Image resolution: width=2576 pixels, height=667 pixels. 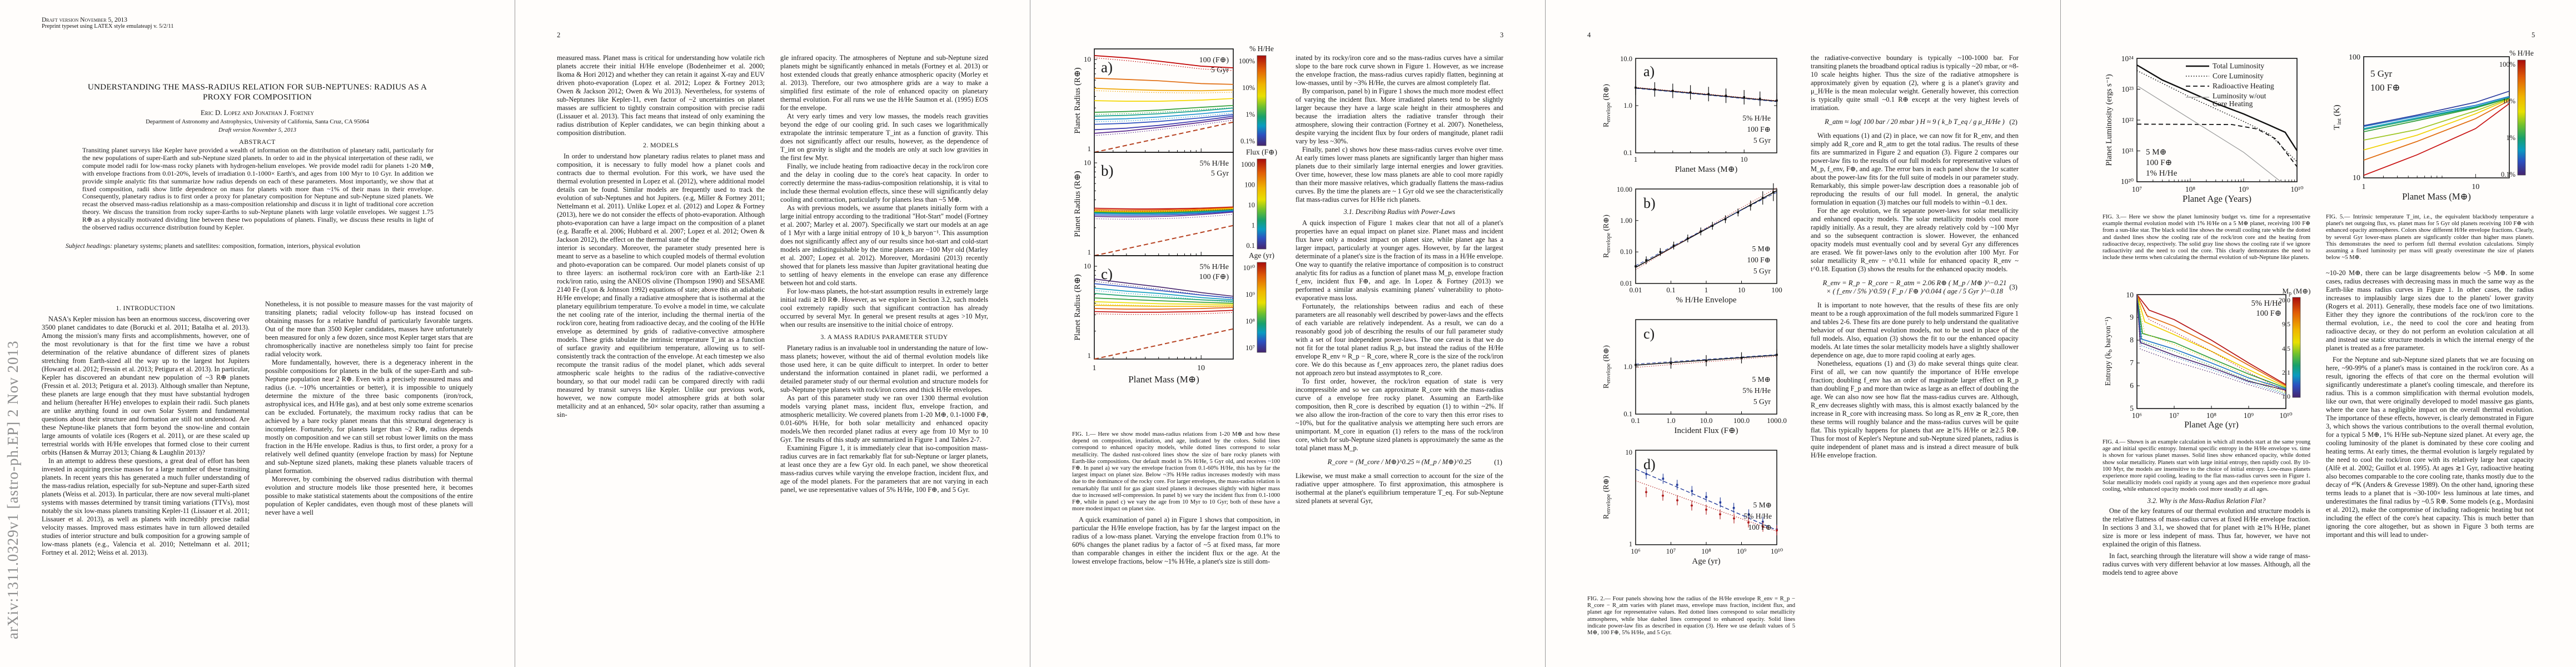 I want to click on fig1c-curves, so click(x=1164, y=319).